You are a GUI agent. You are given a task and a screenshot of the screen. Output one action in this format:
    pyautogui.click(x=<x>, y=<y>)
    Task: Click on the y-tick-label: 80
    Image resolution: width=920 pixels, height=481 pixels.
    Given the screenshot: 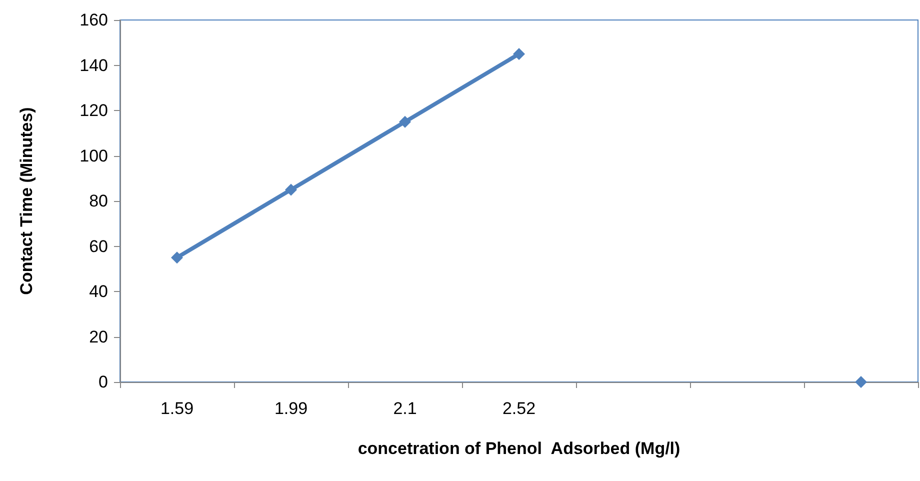 What is the action you would take?
    pyautogui.click(x=98, y=201)
    